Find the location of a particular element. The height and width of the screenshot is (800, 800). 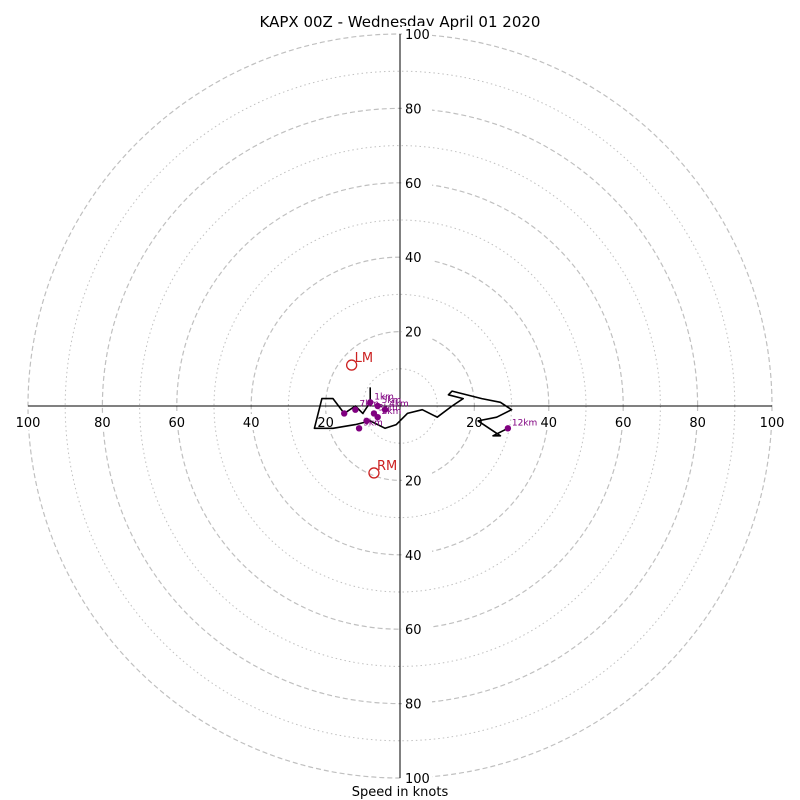

wind-profile is located at coordinates (413, 412).